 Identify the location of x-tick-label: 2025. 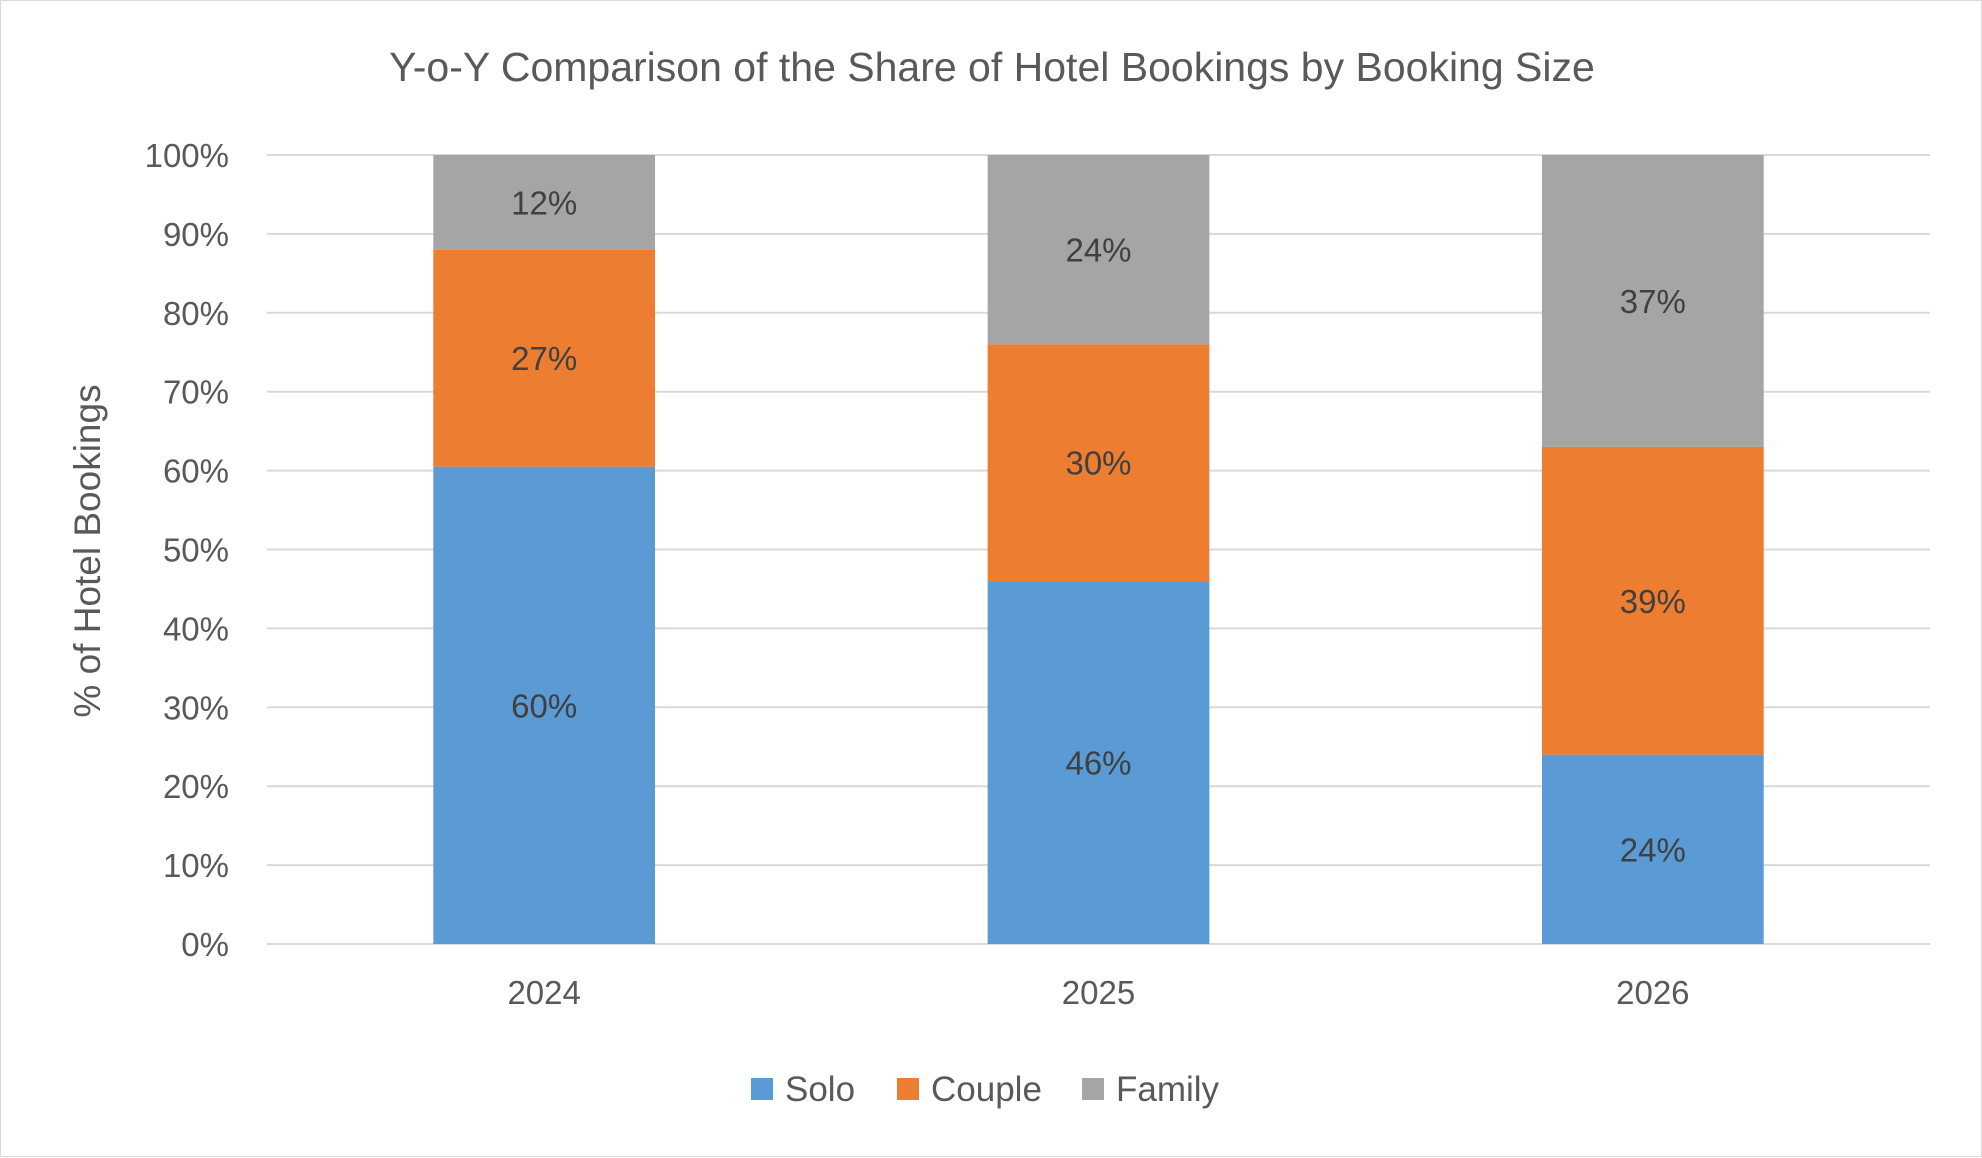
(1098, 992).